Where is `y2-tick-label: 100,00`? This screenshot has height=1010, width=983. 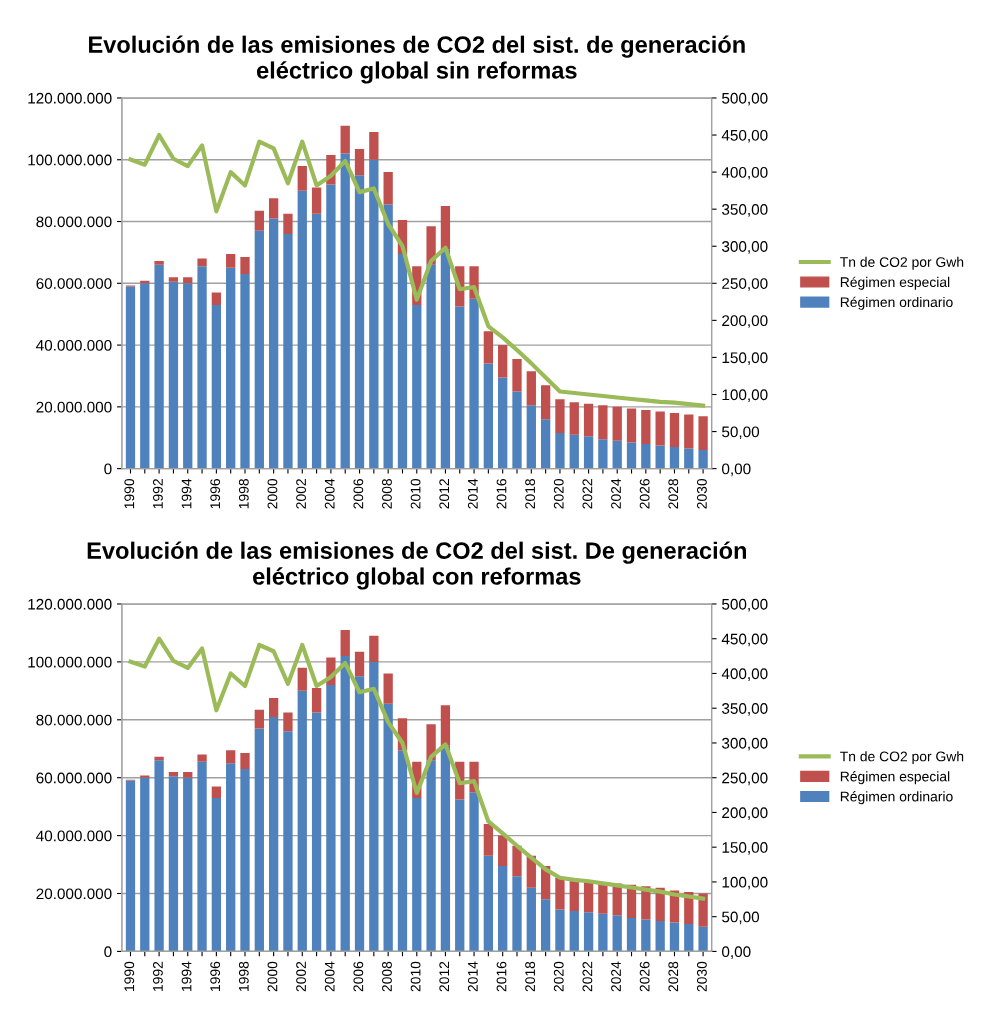
y2-tick-label: 100,00 is located at coordinates (745, 883).